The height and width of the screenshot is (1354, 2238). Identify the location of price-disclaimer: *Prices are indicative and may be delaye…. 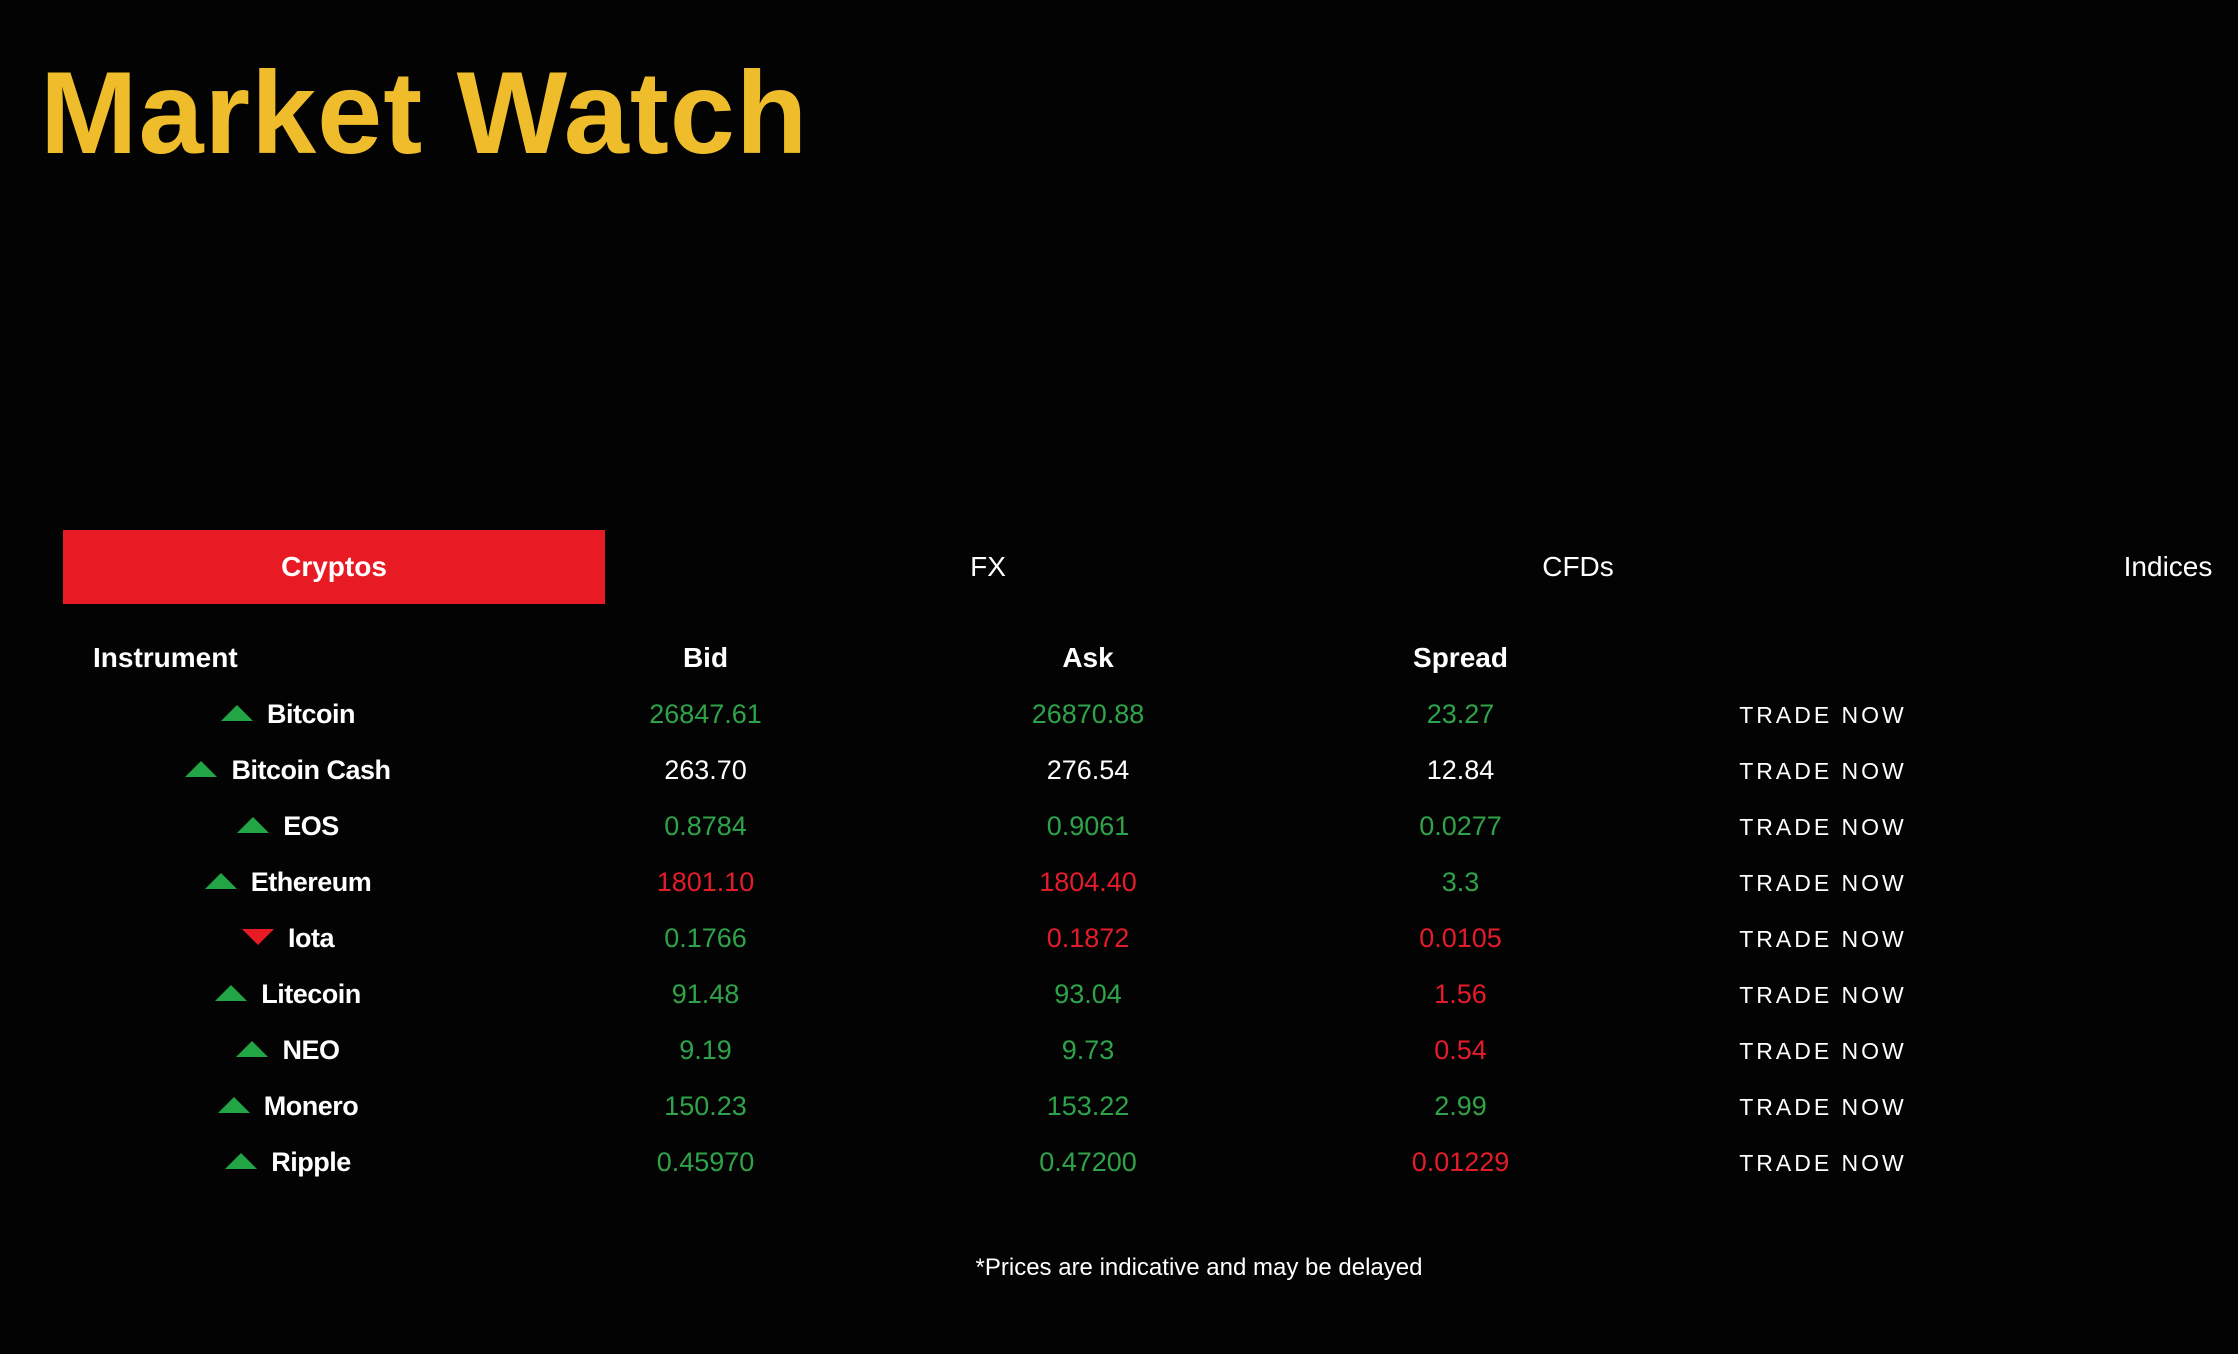
(1199, 1267).